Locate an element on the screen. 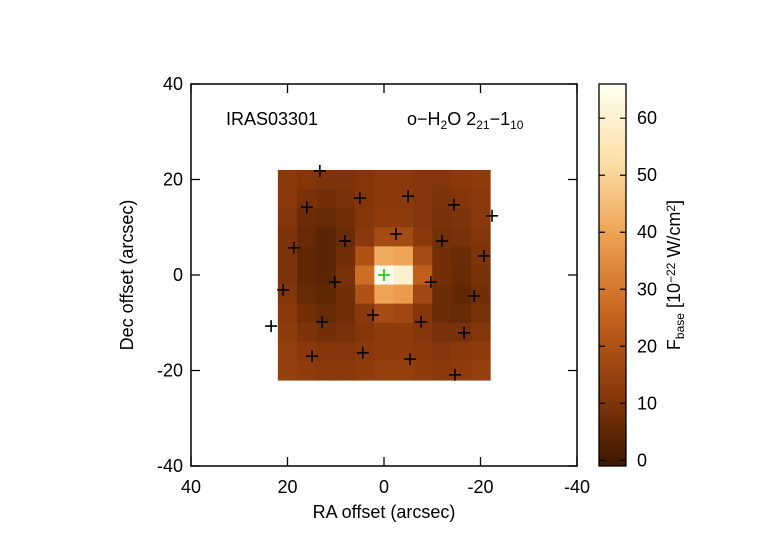 The width and height of the screenshot is (770, 555). colorbar-title: Fbase [10−22 W/cm2] is located at coordinates (675, 275).